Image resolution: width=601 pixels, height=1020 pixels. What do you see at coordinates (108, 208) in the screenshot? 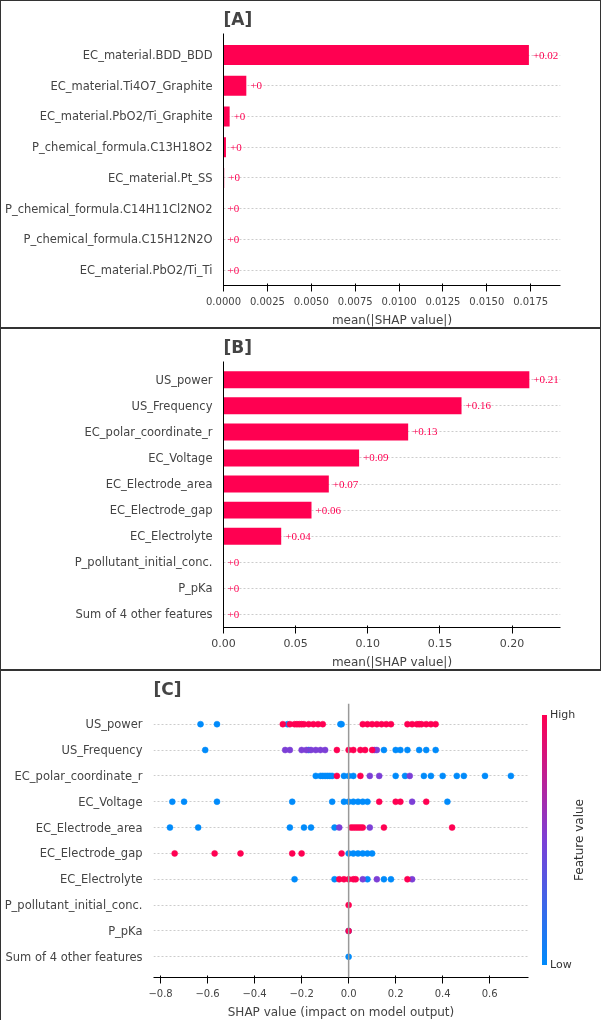
I see `y-tick-label: P_chemical_formula.C14H11Cl2NO2` at bounding box center [108, 208].